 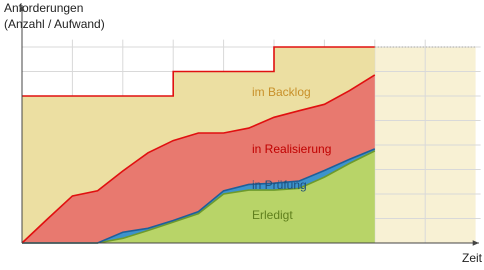 I want to click on y-axis-label: (Anzahl / Aufwand), so click(x=54, y=24).